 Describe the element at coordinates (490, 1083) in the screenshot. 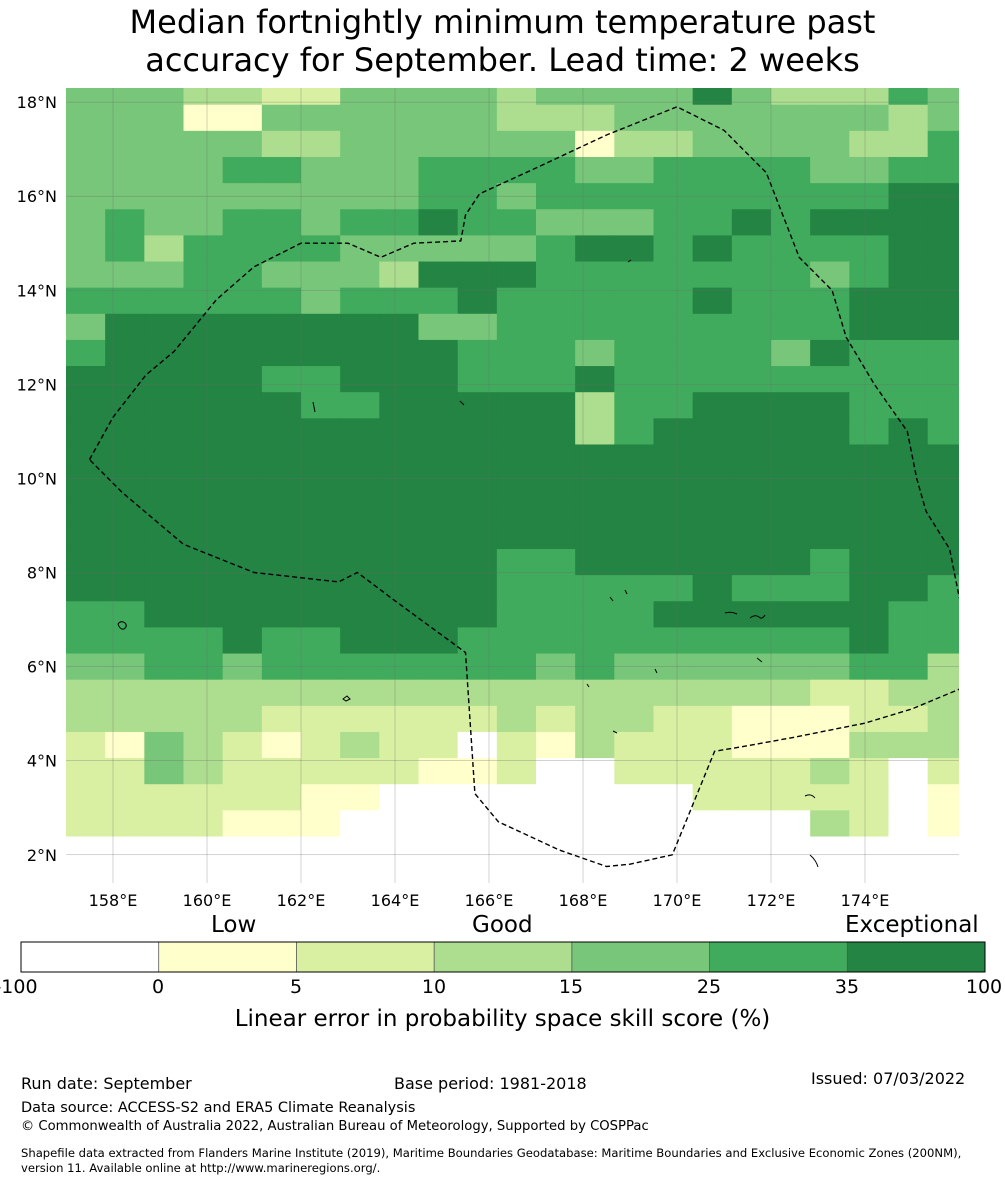

I see `base-period: Base period: 1981-2018` at that location.